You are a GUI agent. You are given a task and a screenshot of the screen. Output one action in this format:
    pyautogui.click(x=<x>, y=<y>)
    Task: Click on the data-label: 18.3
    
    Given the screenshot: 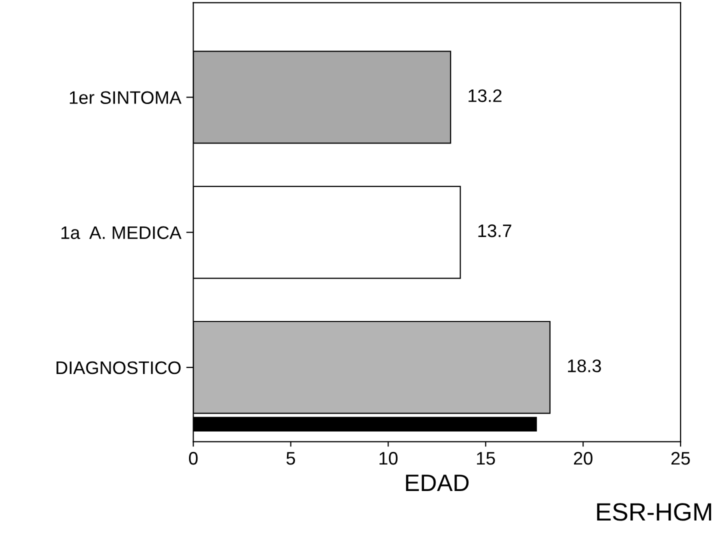 What is the action you would take?
    pyautogui.click(x=584, y=365)
    